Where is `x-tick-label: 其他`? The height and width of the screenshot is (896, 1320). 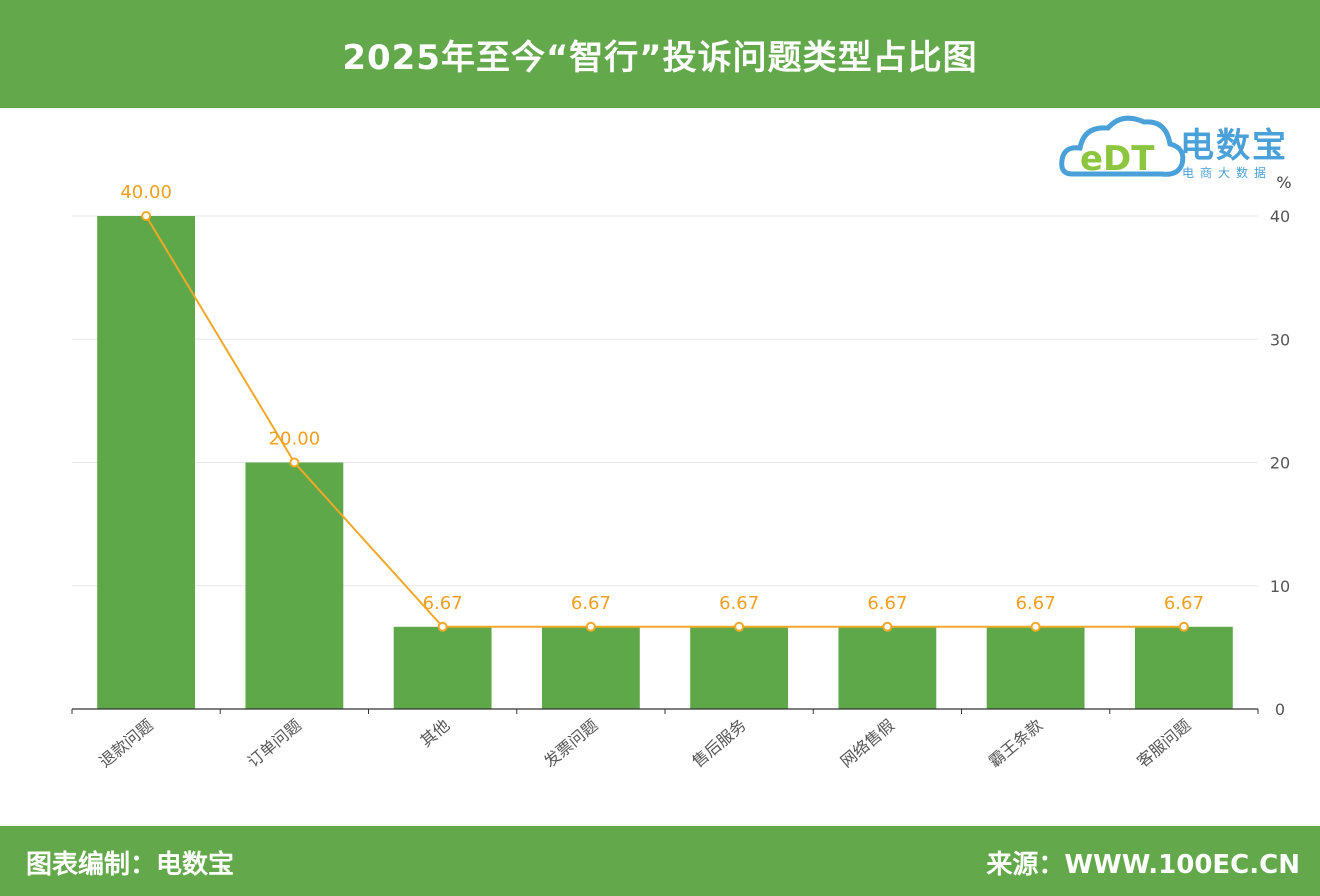
x-tick-label: 其他 is located at coordinates (434, 733).